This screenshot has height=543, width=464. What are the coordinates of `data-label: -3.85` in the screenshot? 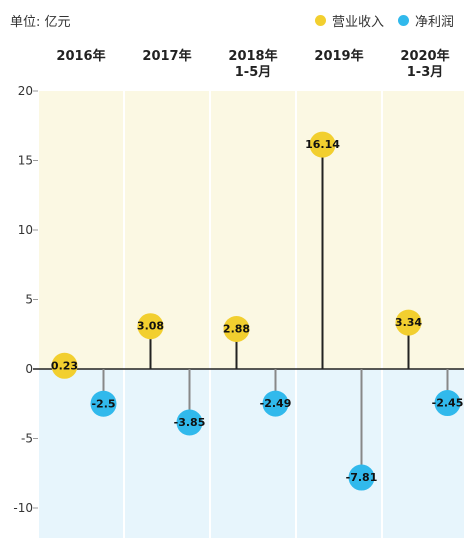 It's located at (190, 422).